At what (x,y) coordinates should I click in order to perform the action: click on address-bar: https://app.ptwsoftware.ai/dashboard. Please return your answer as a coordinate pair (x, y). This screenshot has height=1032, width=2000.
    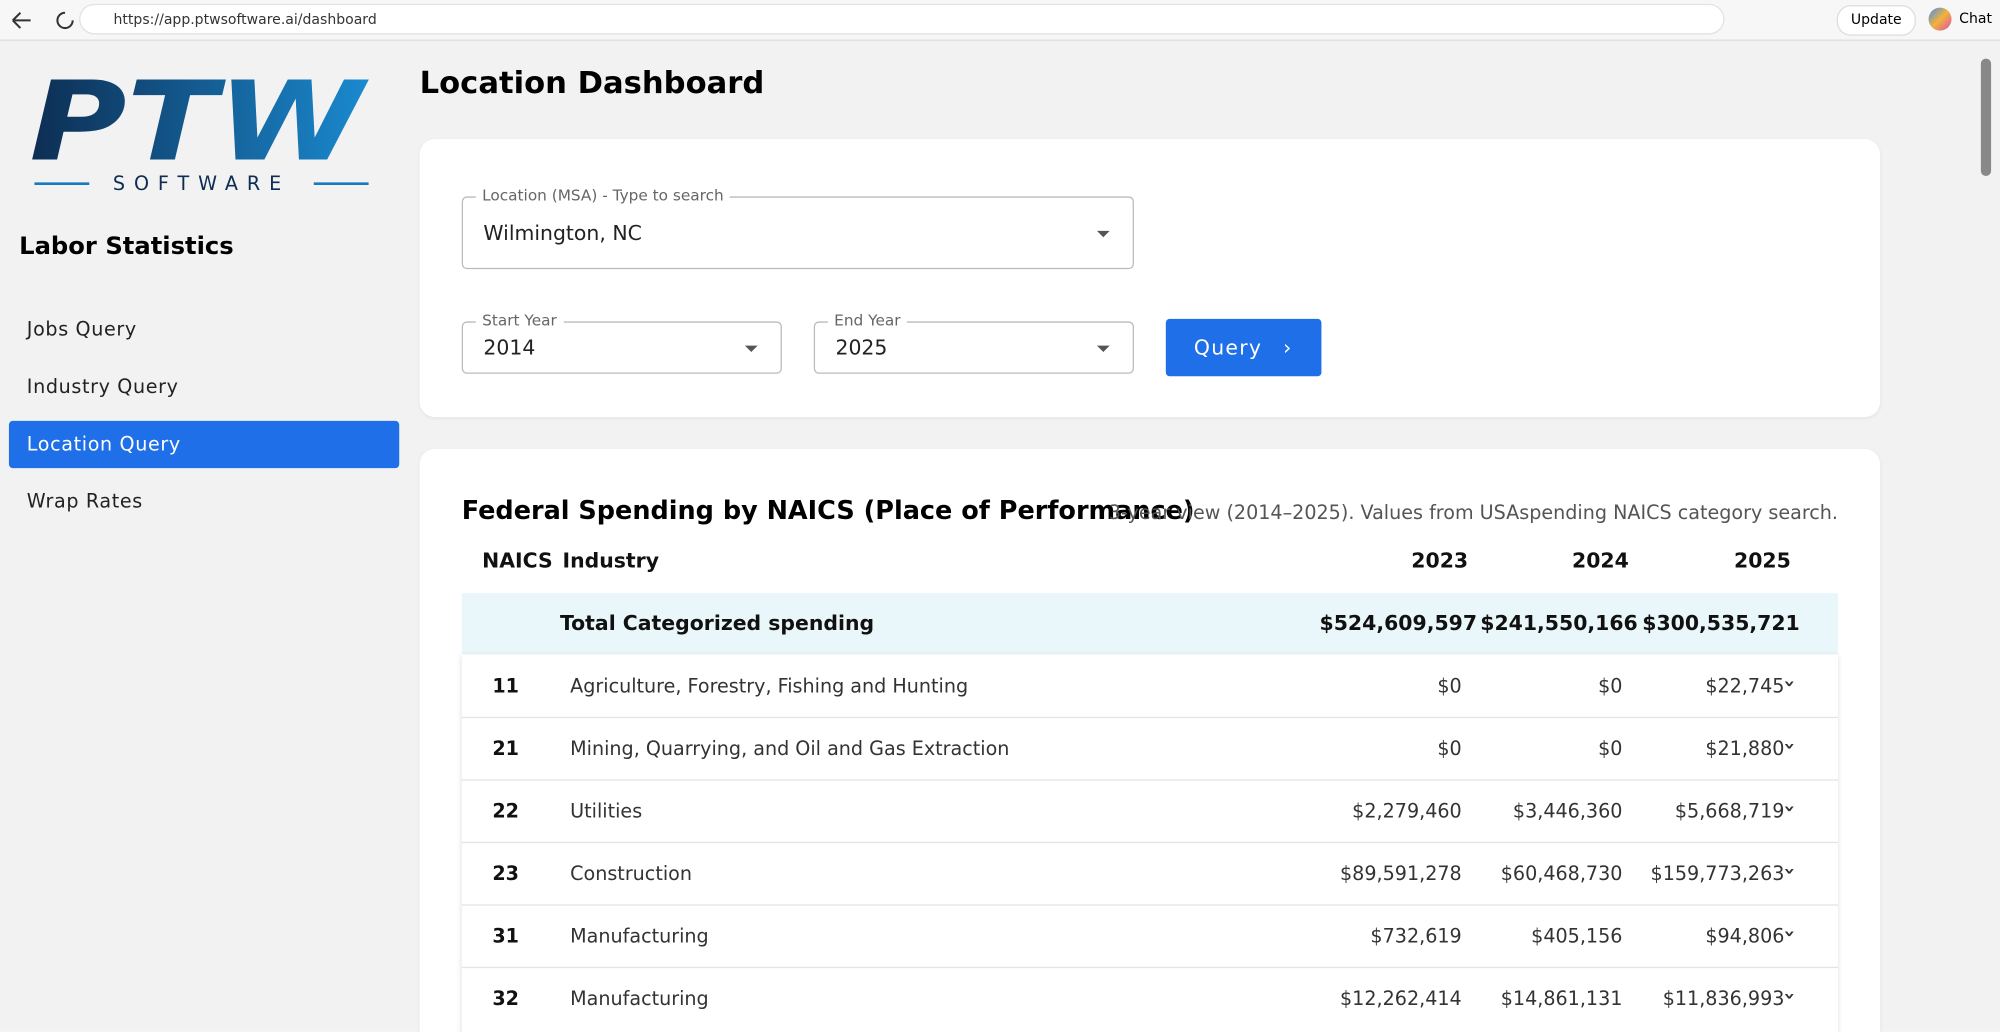
    Looking at the image, I should click on (902, 19).